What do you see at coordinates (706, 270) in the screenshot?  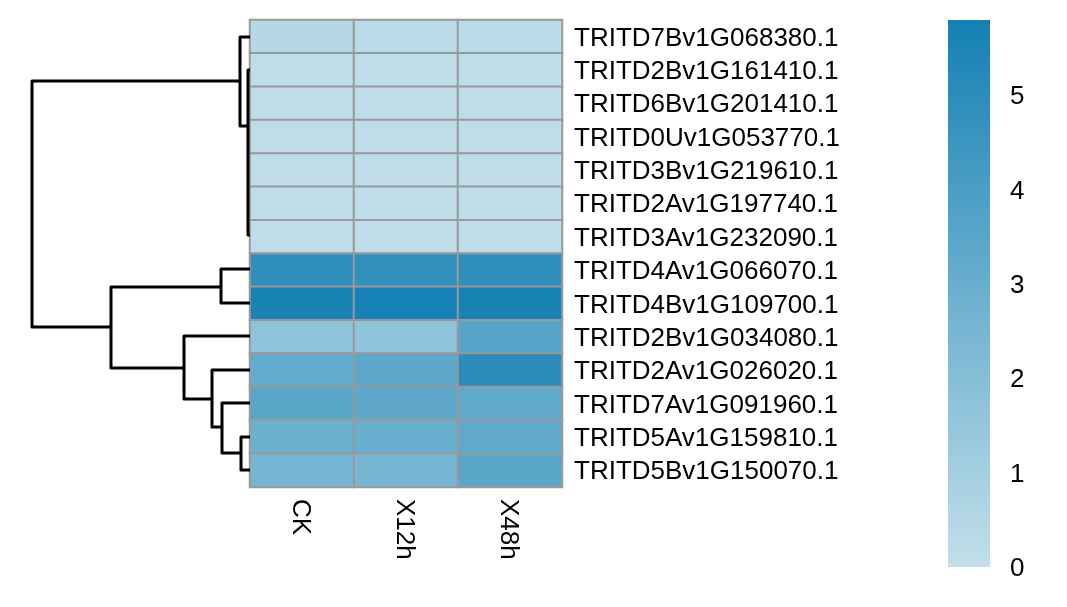 I see `y-tick-label: TRITD4Av1G066070.1` at bounding box center [706, 270].